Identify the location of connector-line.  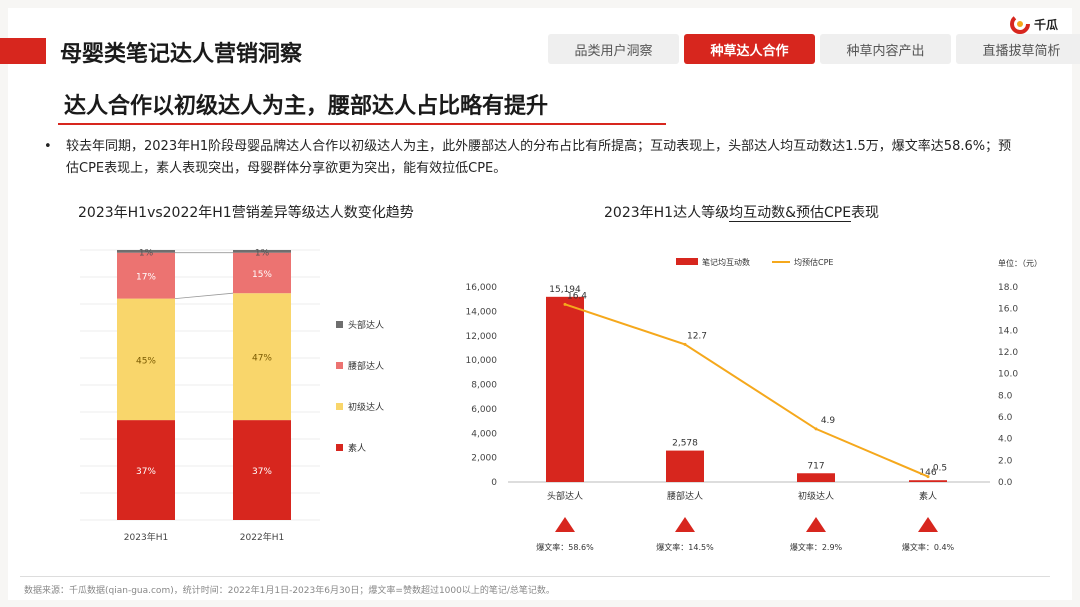
(204, 295).